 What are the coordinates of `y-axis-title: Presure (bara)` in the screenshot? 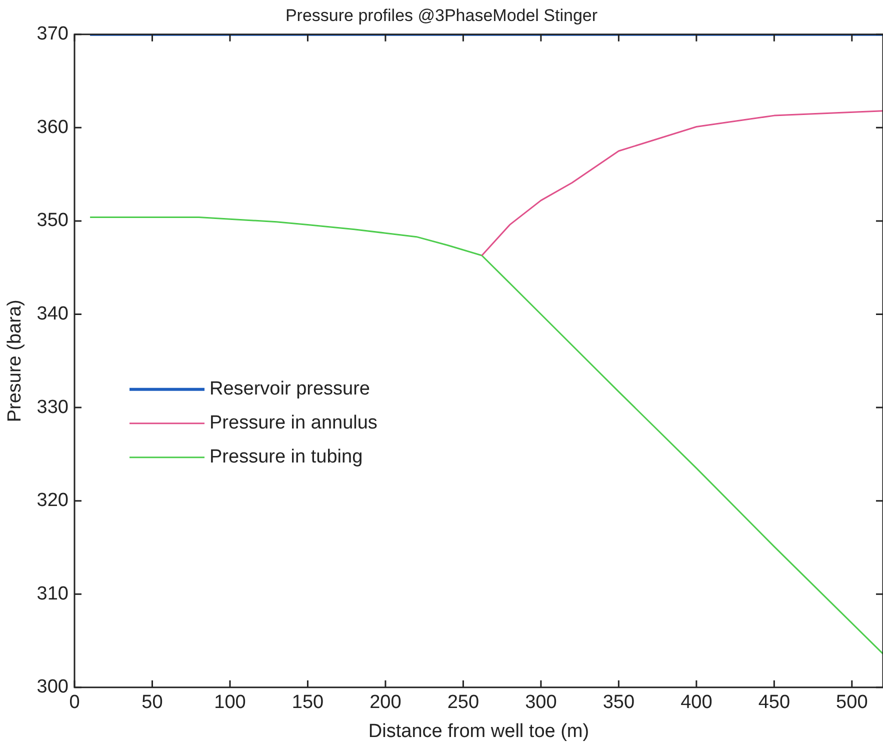 It's located at (15, 361).